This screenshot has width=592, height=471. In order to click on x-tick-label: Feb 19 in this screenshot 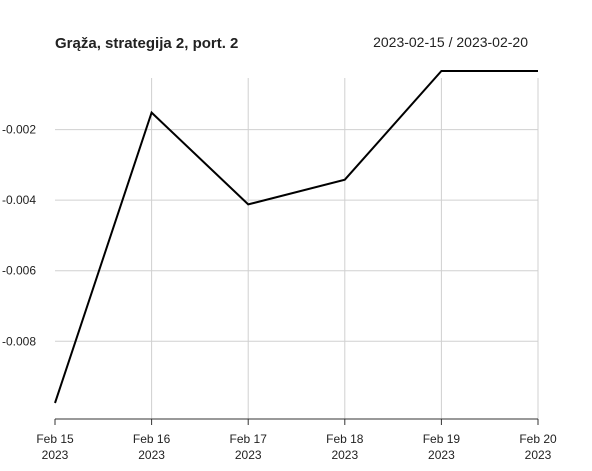, I will do `click(442, 439)`.